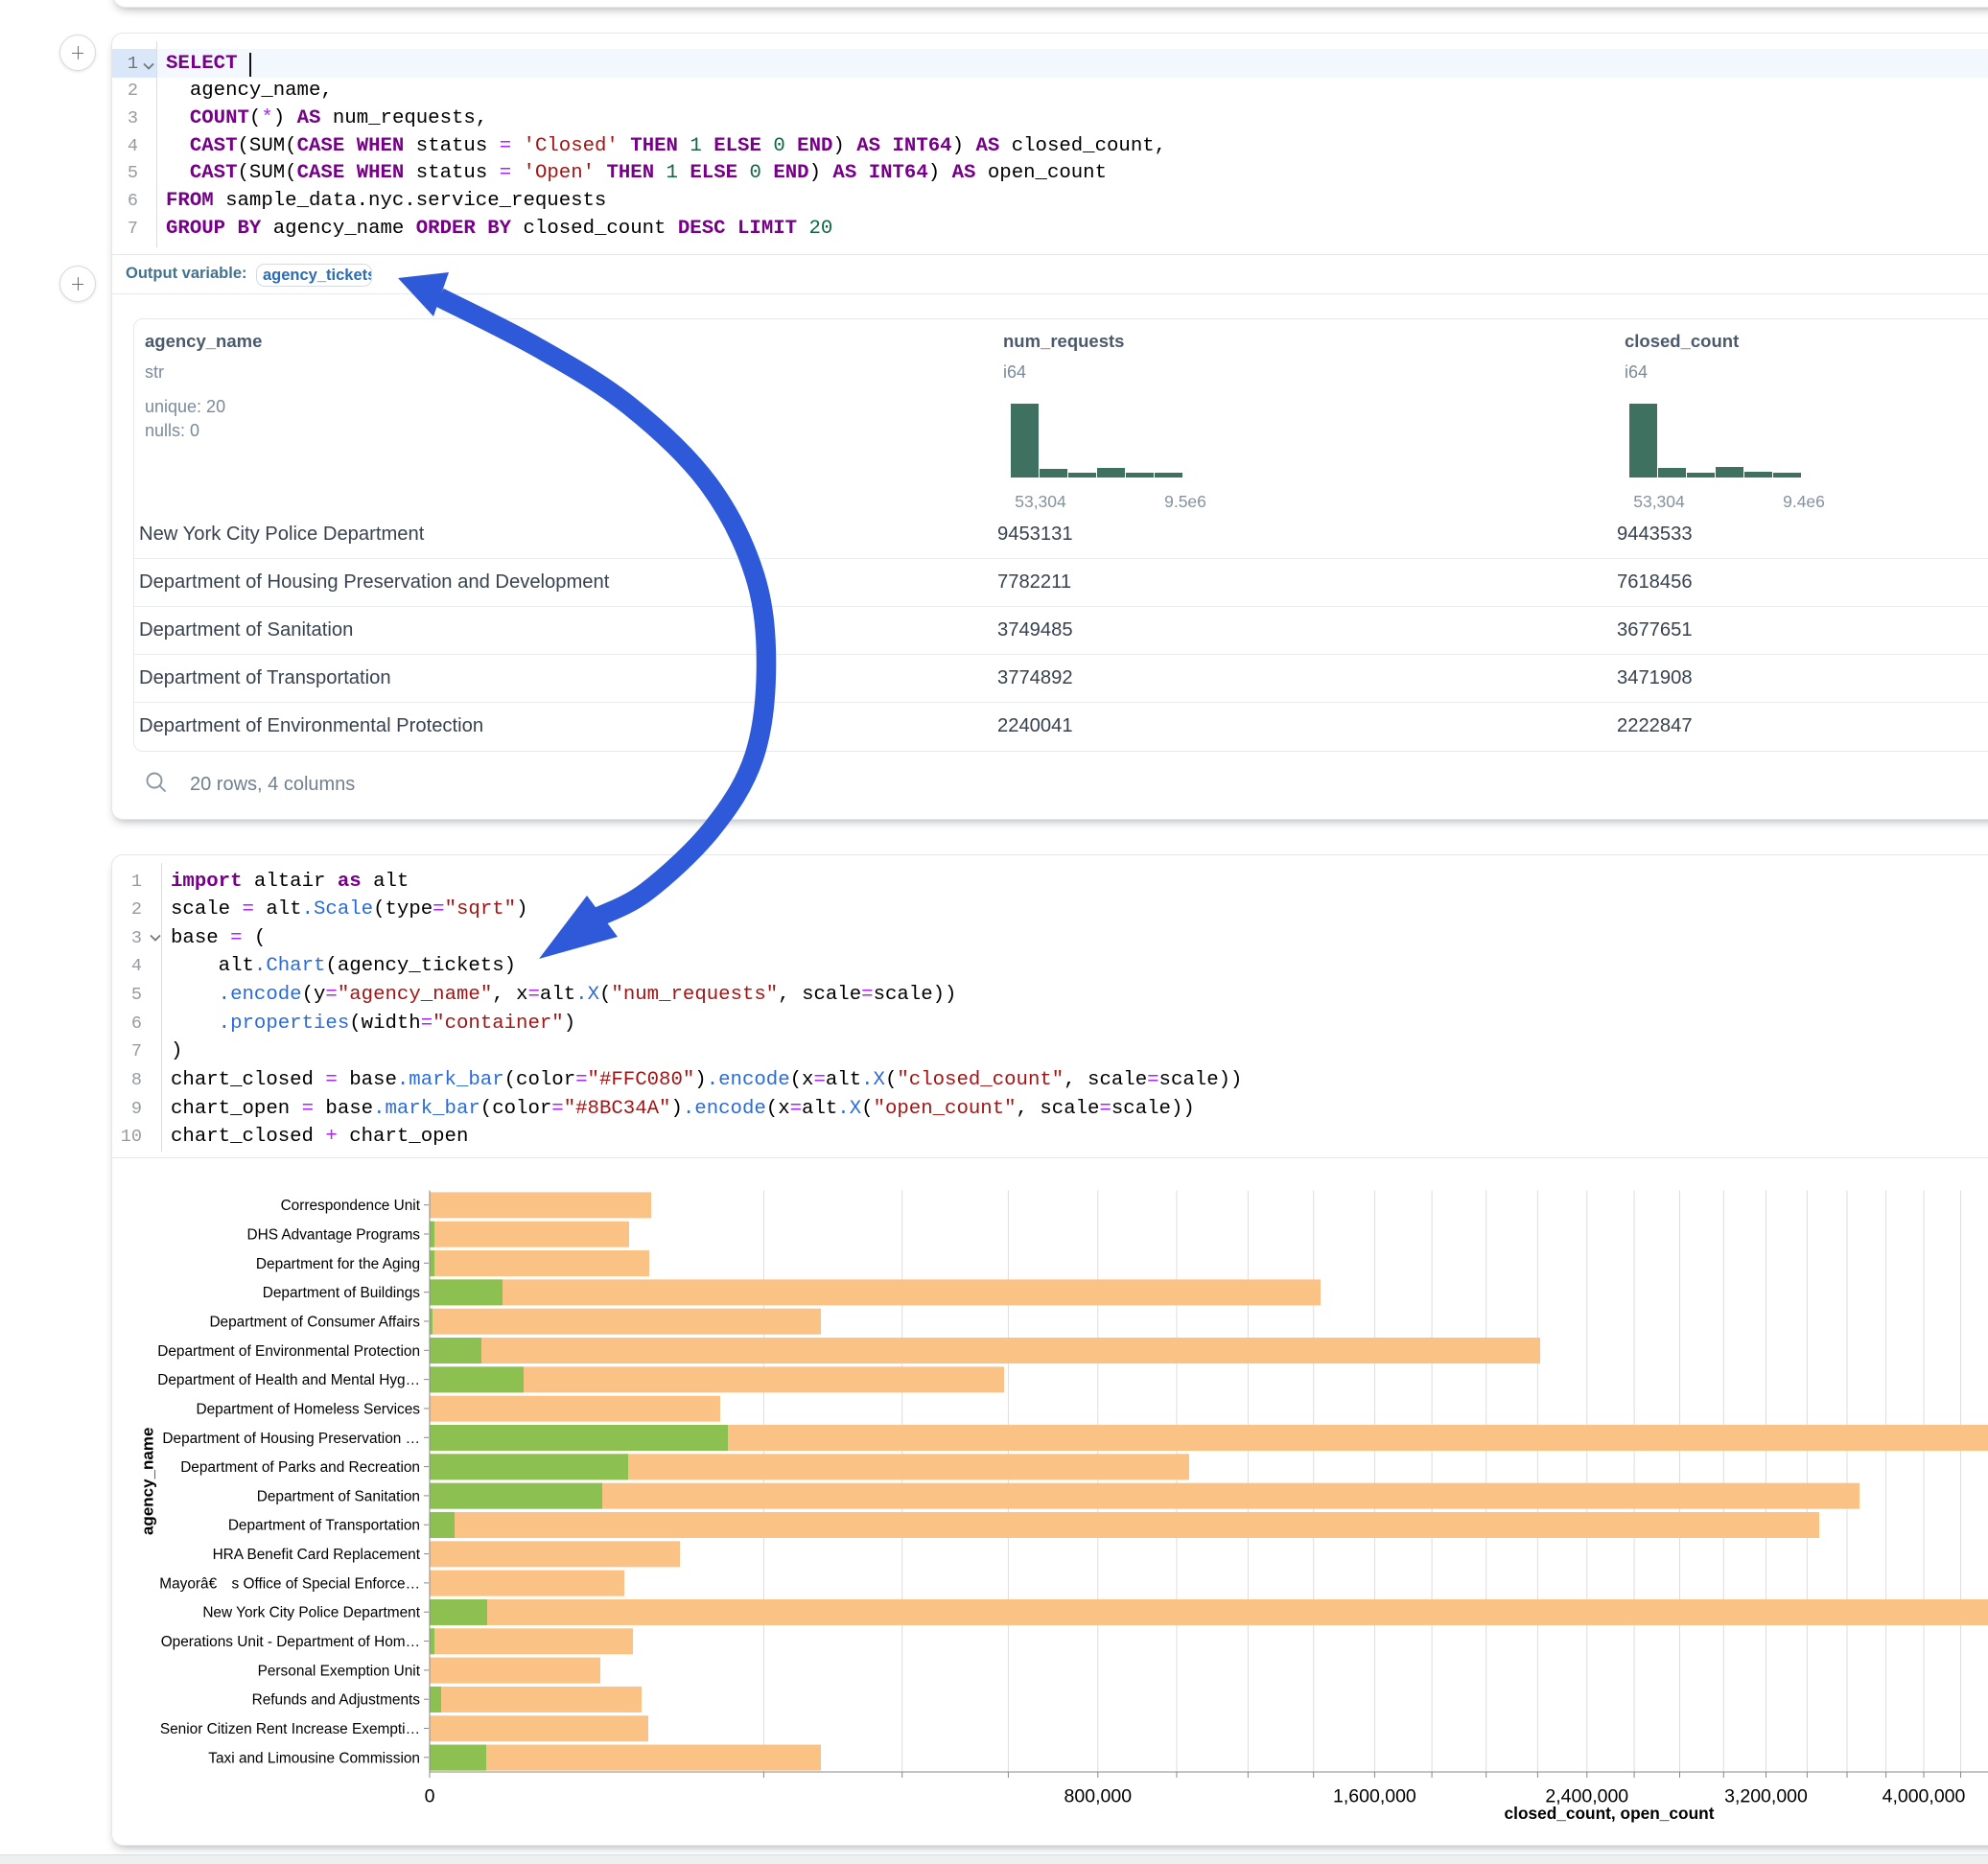 This screenshot has height=1864, width=1988. Describe the element at coordinates (1587, 1796) in the screenshot. I see `svg-text: 2,400,000` at that location.